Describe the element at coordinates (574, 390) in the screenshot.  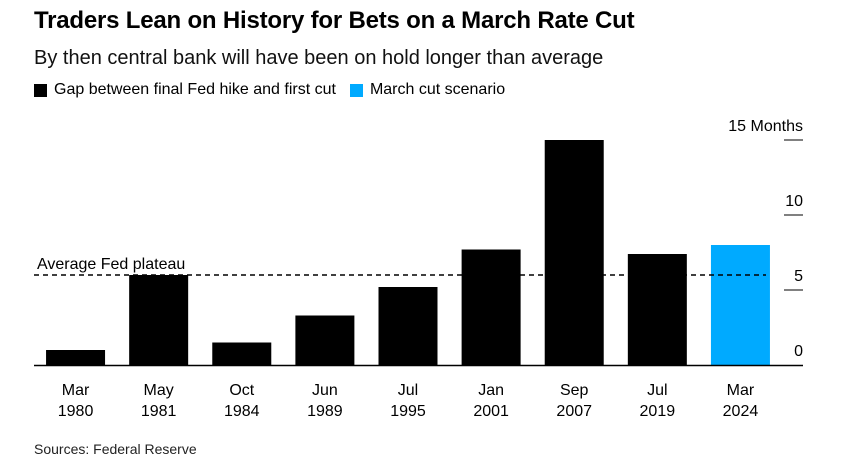
I see `x-tick-label-month: Sep` at that location.